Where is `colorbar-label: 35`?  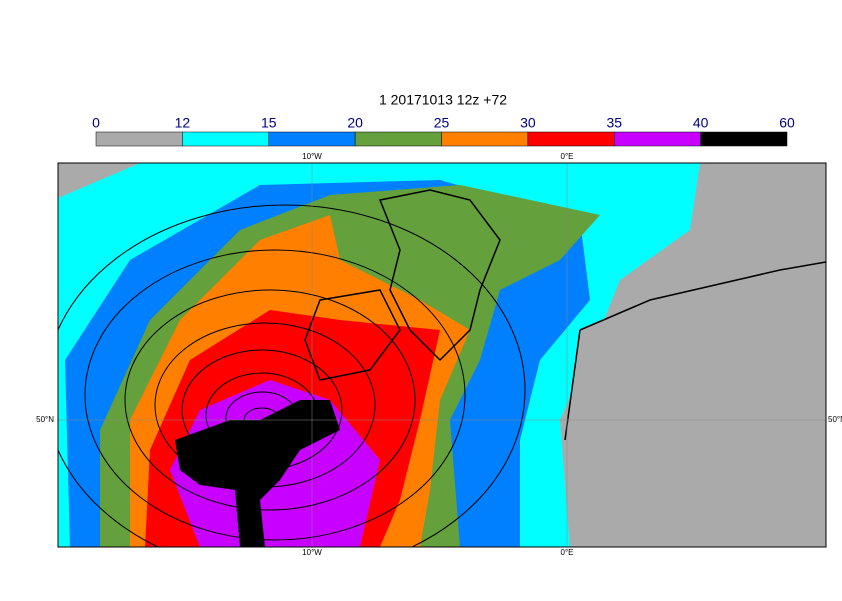 colorbar-label: 35 is located at coordinates (614, 123).